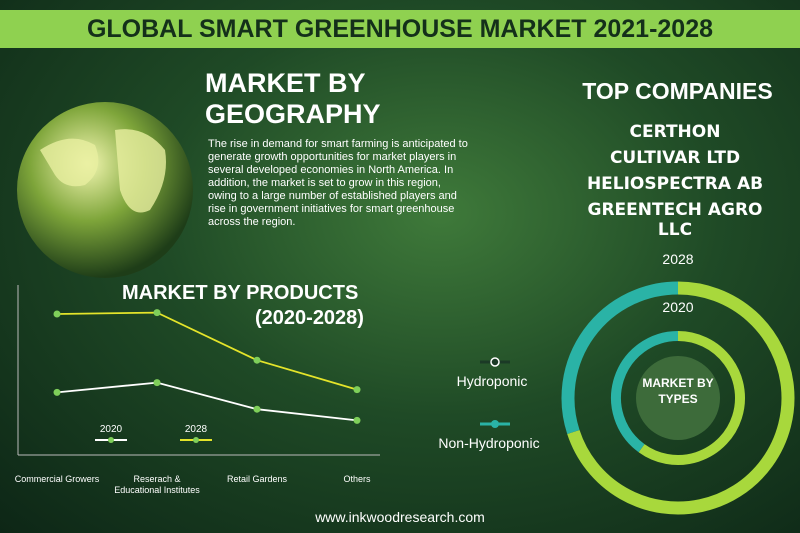  Describe the element at coordinates (400, 29) in the screenshot. I see `header-title: GLOBAL SMART GREENHOUSE MARKET 2021-2028` at that location.